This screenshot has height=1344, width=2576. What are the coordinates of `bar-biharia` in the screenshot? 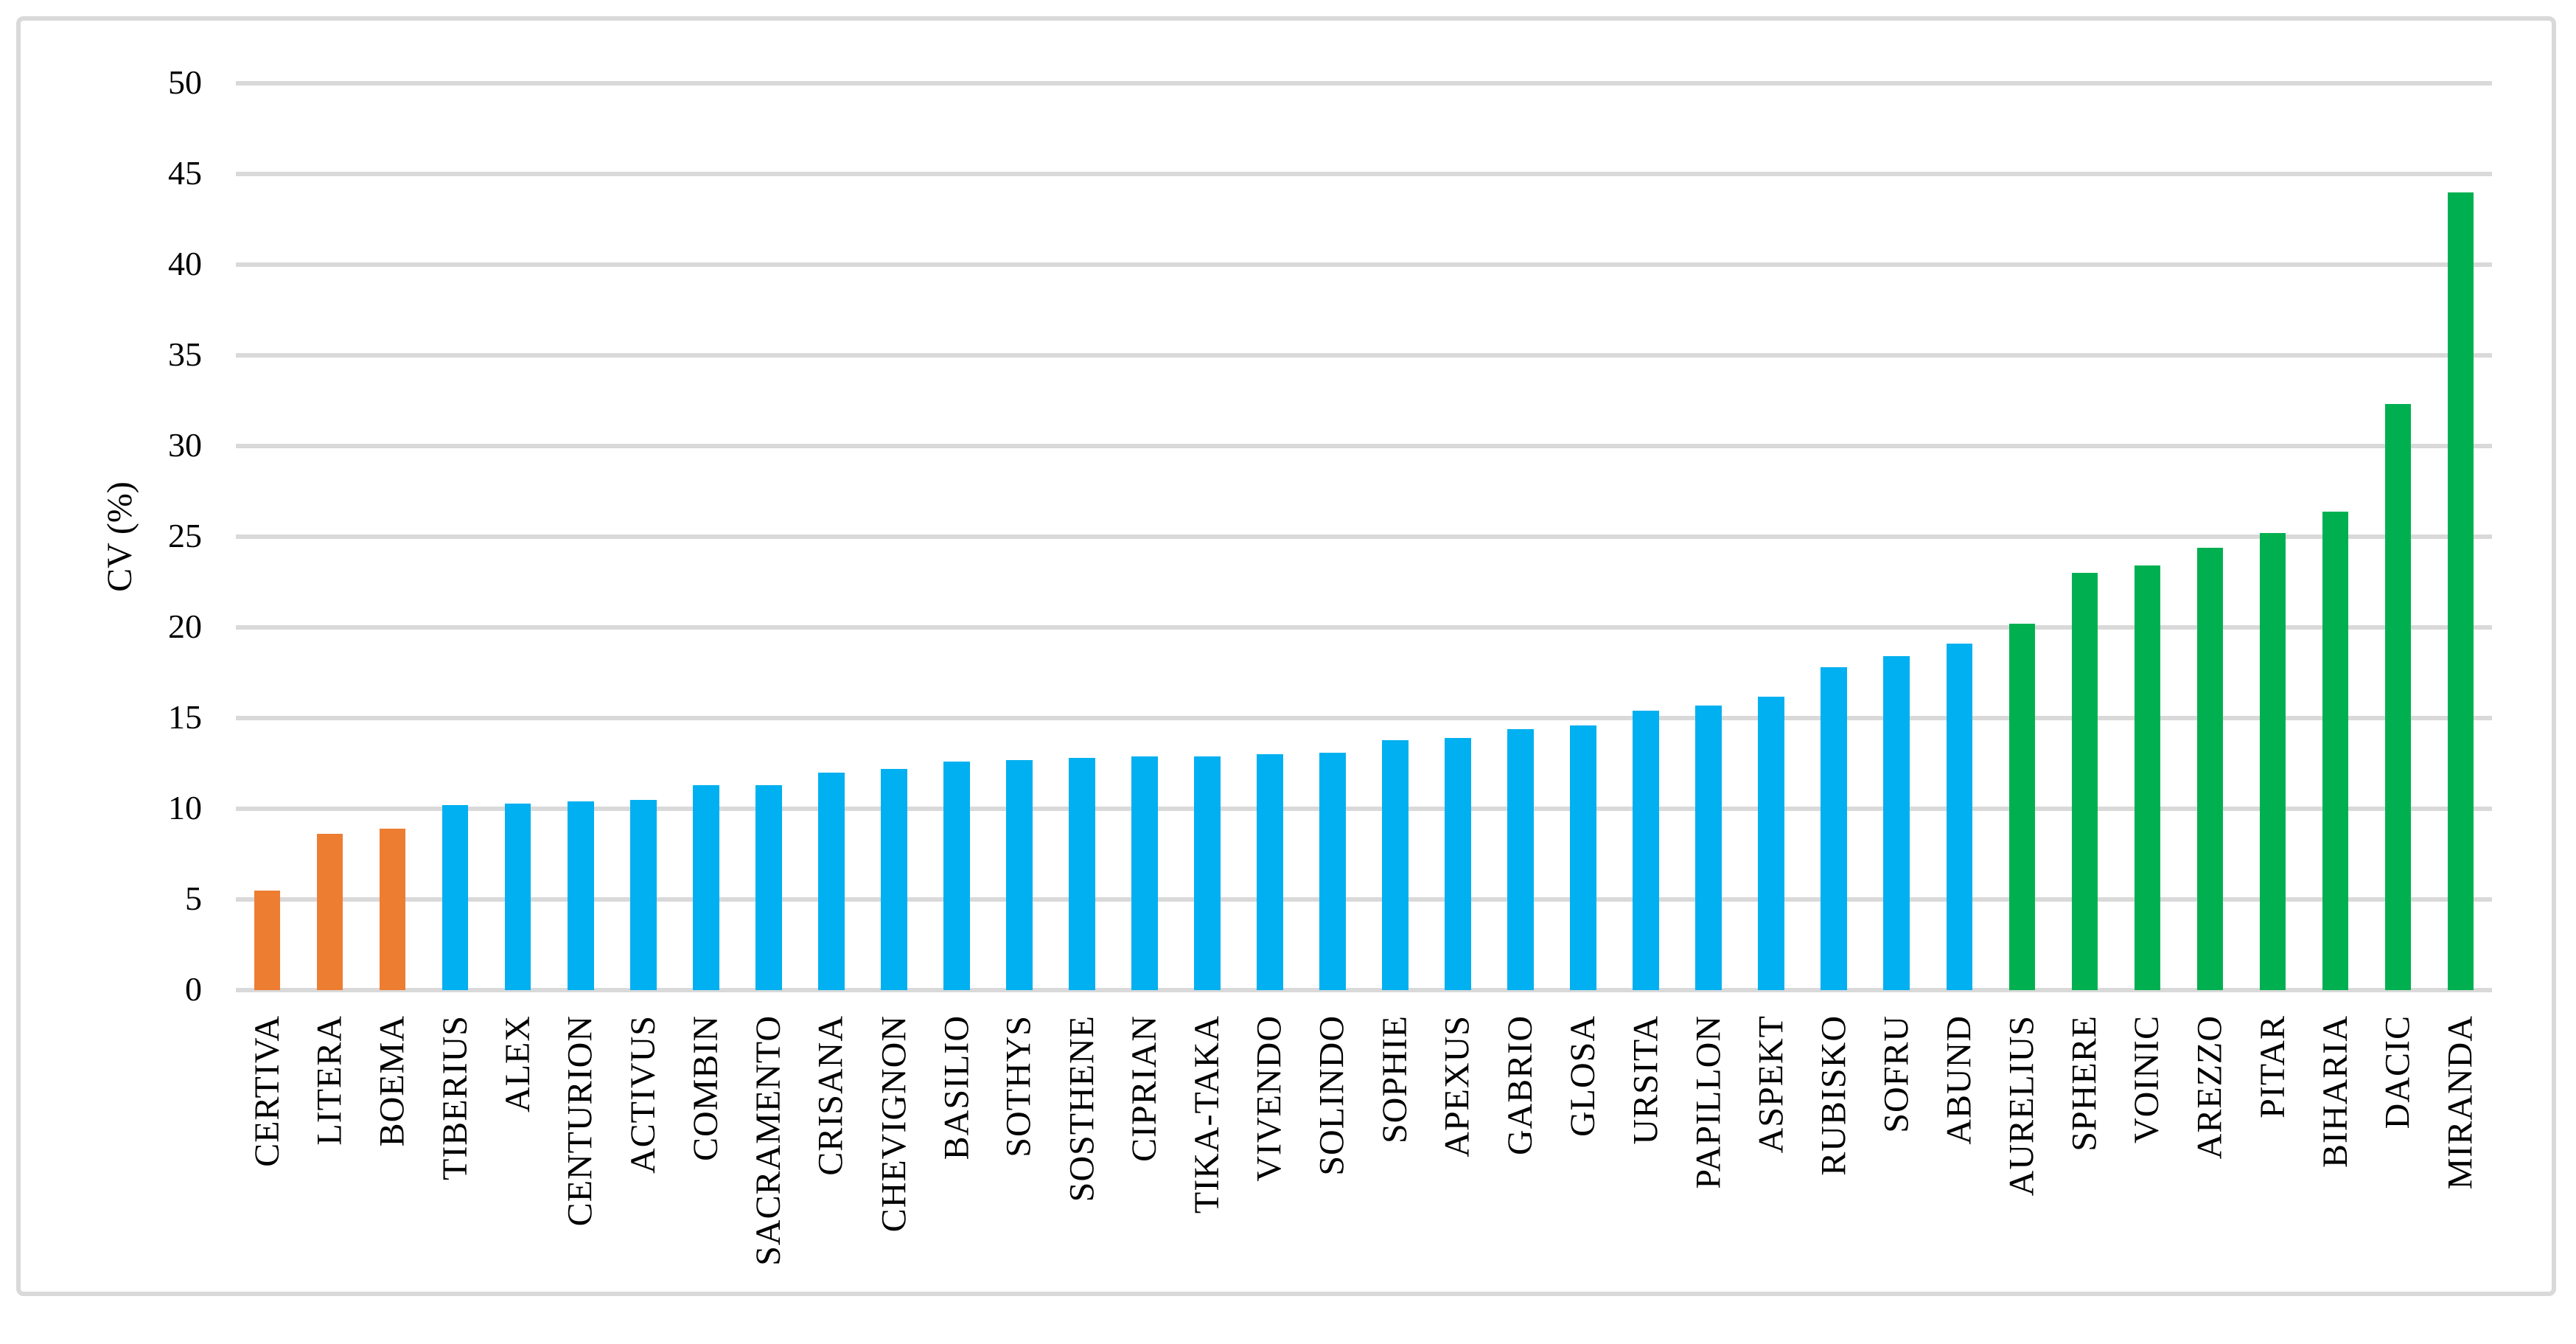 It's located at (2335, 750).